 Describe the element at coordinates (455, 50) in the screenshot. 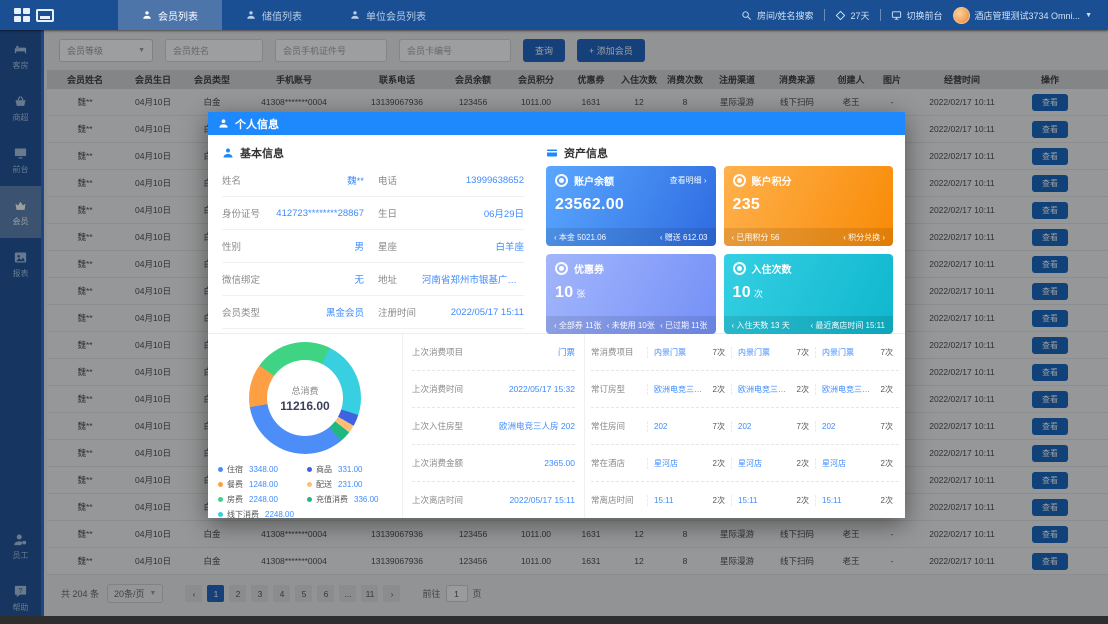

I see `member-card-input` at that location.